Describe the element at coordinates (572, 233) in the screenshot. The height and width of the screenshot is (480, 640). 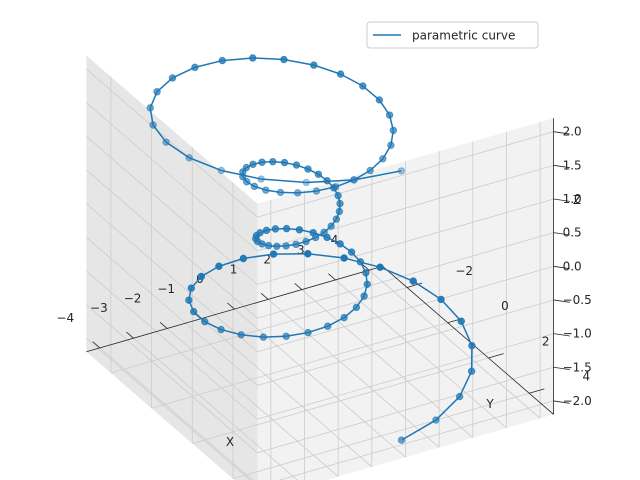
I see `z-tick-label: 0.5` at that location.